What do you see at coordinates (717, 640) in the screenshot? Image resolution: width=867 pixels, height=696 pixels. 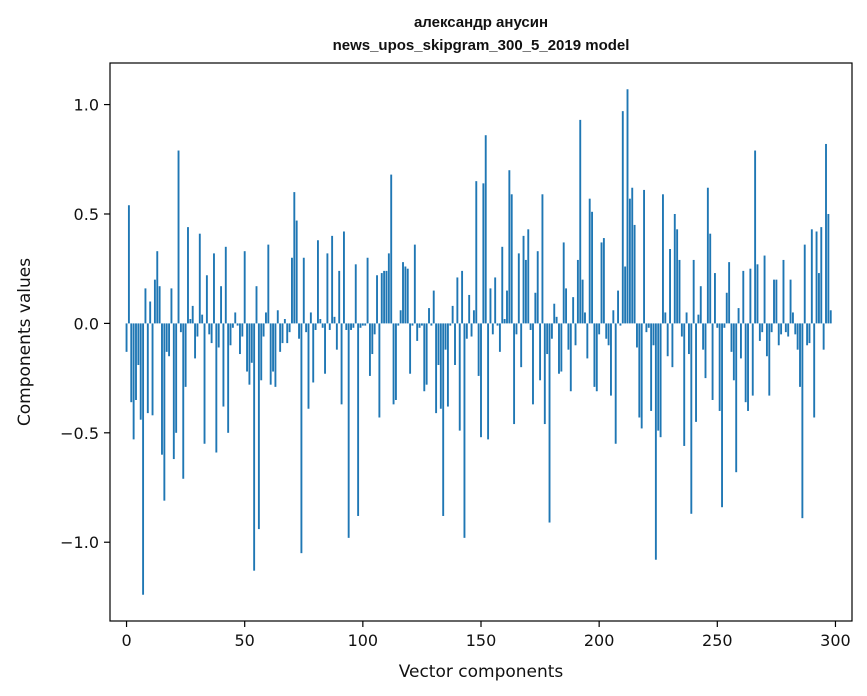 I see `x-tick-label: 250` at bounding box center [717, 640].